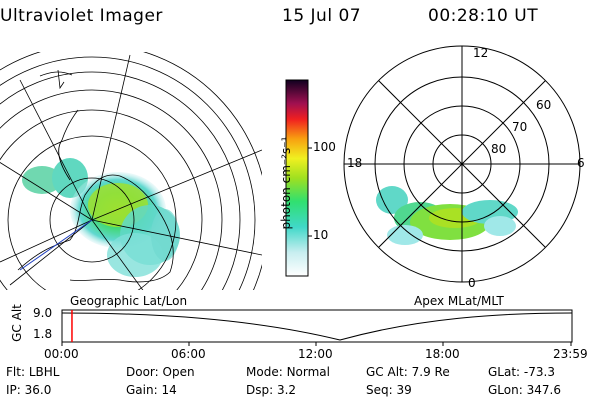  What do you see at coordinates (447, 215) in the screenshot?
I see `aurora-emission-polar` at bounding box center [447, 215].